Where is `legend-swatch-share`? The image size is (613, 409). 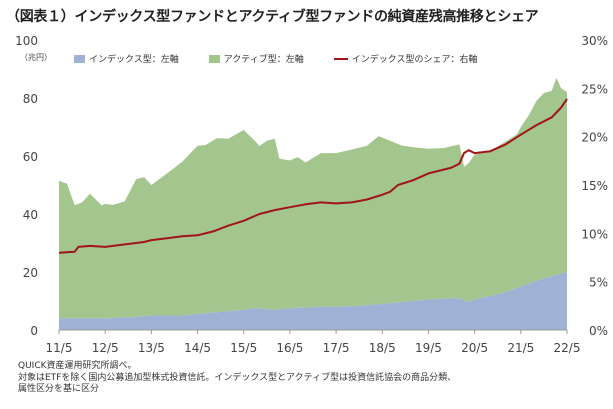
legend-swatch-share is located at coordinates (340, 58).